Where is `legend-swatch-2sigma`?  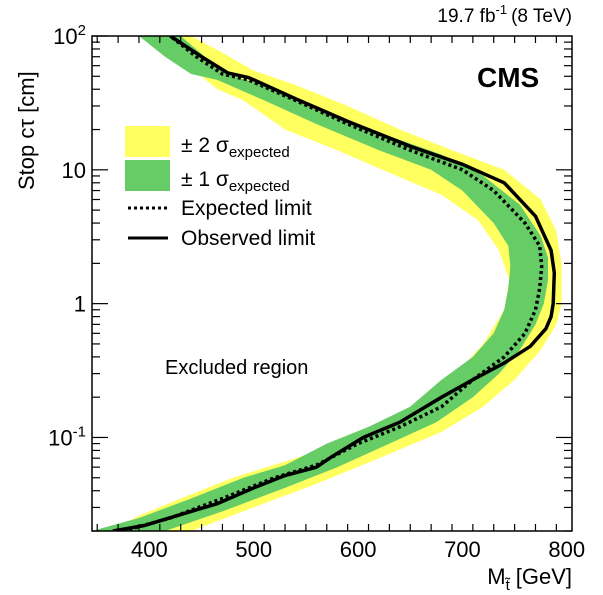 legend-swatch-2sigma is located at coordinates (147, 141).